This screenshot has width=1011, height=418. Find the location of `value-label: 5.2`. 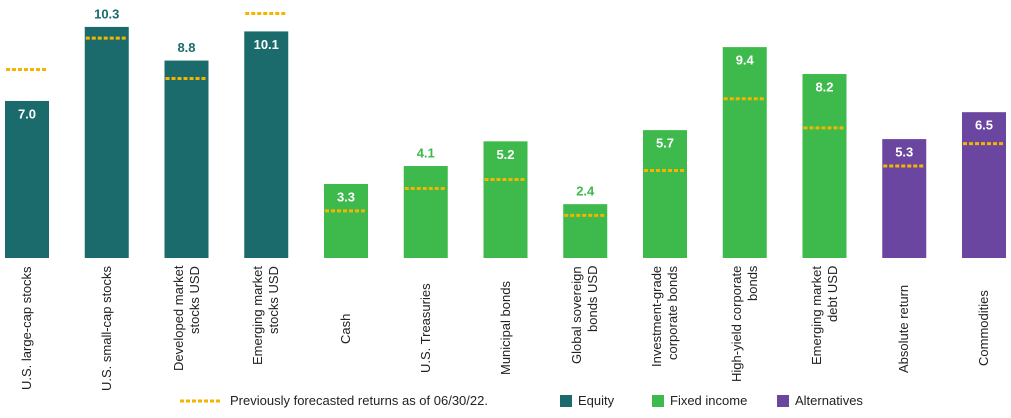

value-label: 5.2 is located at coordinates (505, 154).